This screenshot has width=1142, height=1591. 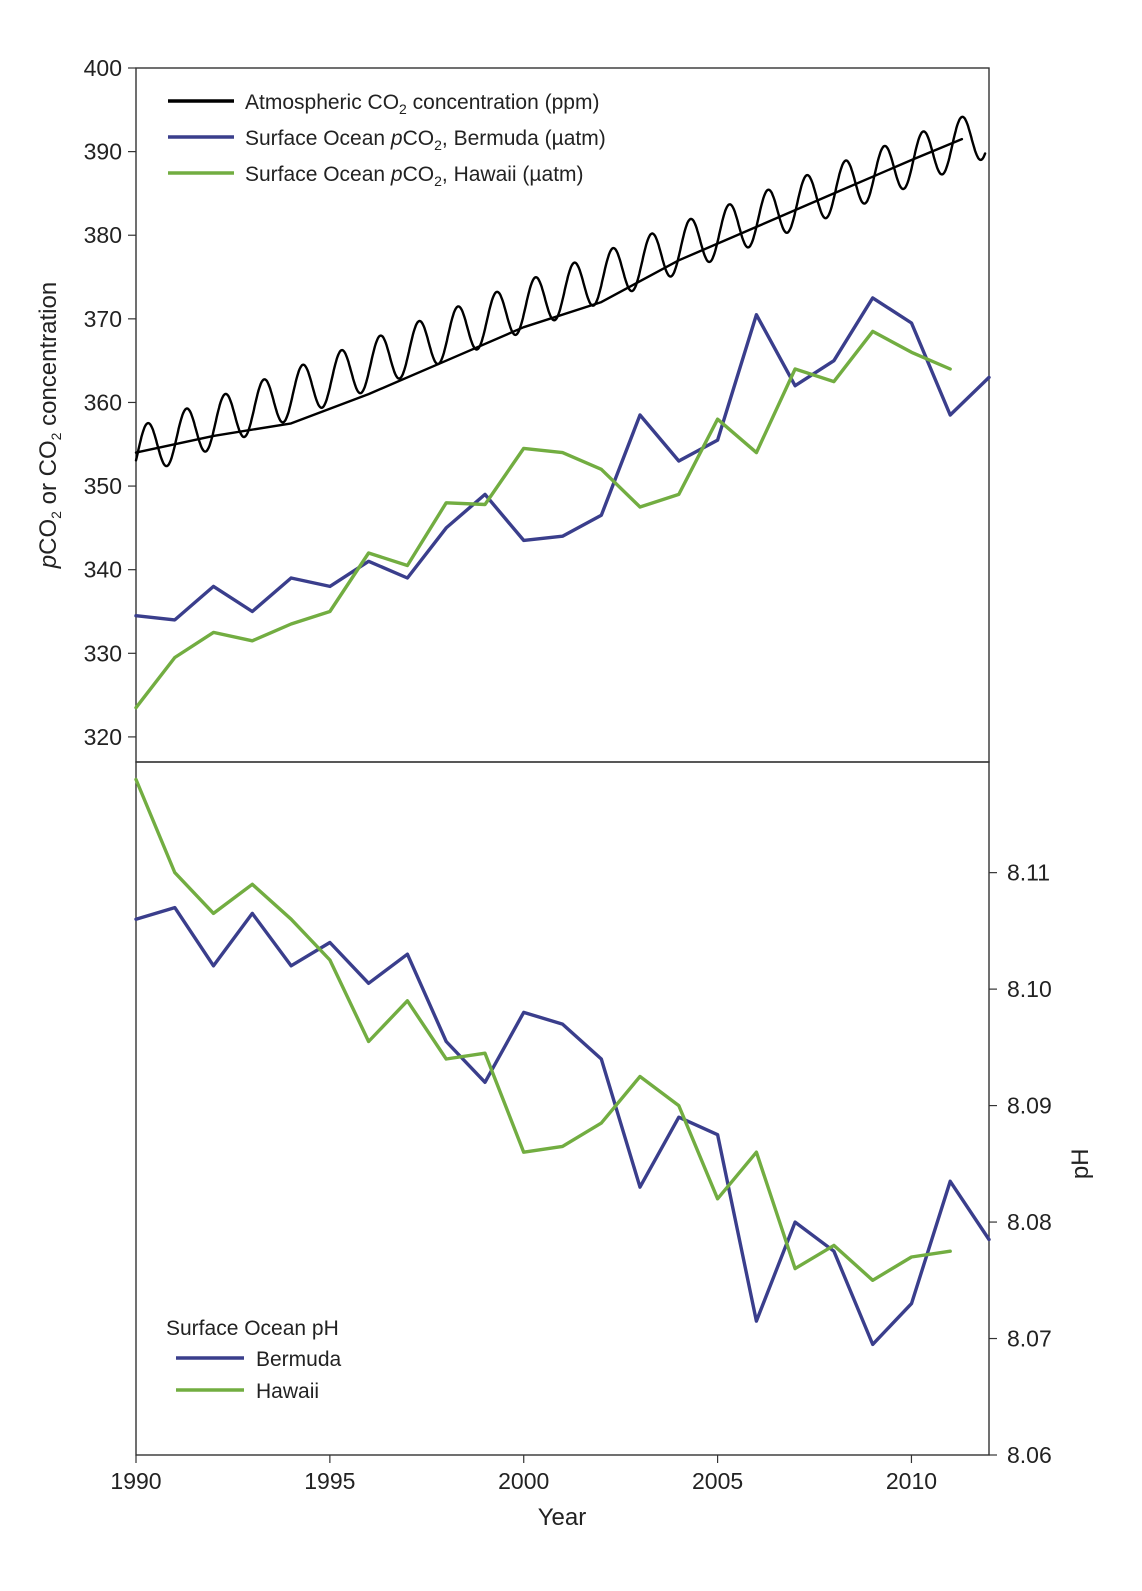 What do you see at coordinates (425, 140) in the screenshot?
I see `legend-label-bermuda: Surface Ocean pCO2, Bermuda (µatm)` at bounding box center [425, 140].